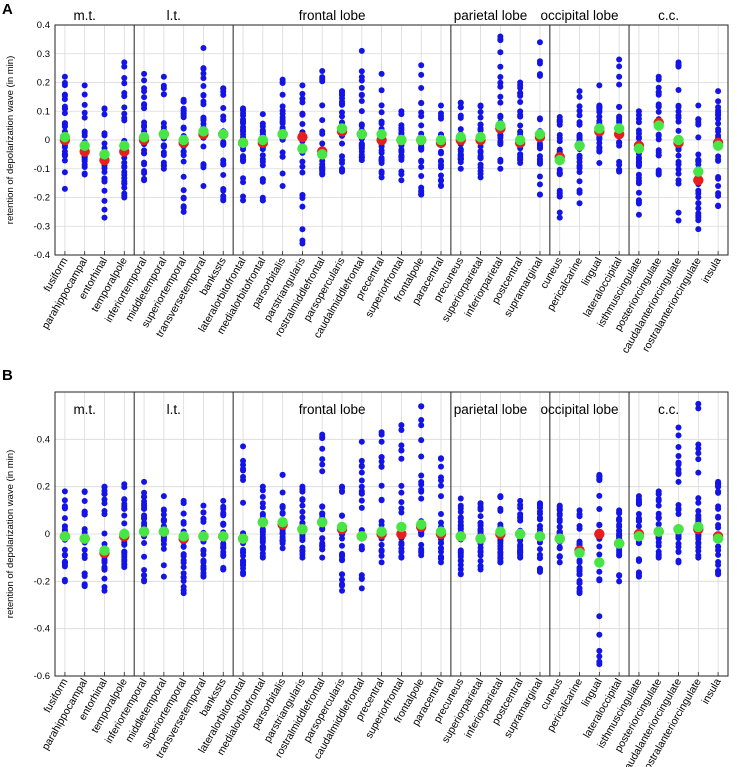 The image size is (737, 767). Describe the element at coordinates (84, 409) in the screenshot. I see `group-header: m.t.` at that location.